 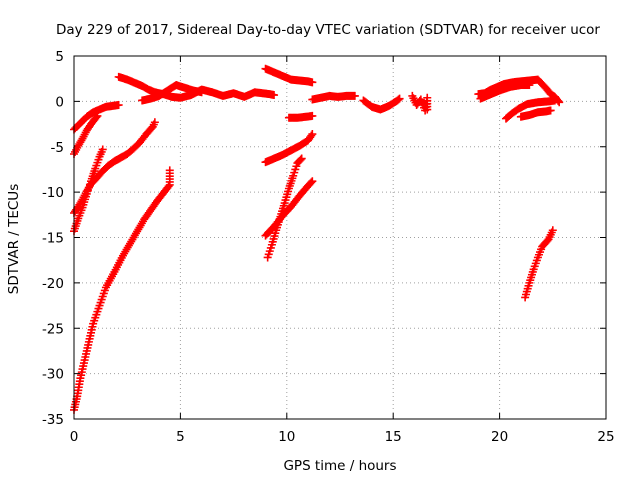 What do you see at coordinates (53, 329) in the screenshot?
I see `y-tick-label: -25` at bounding box center [53, 329].